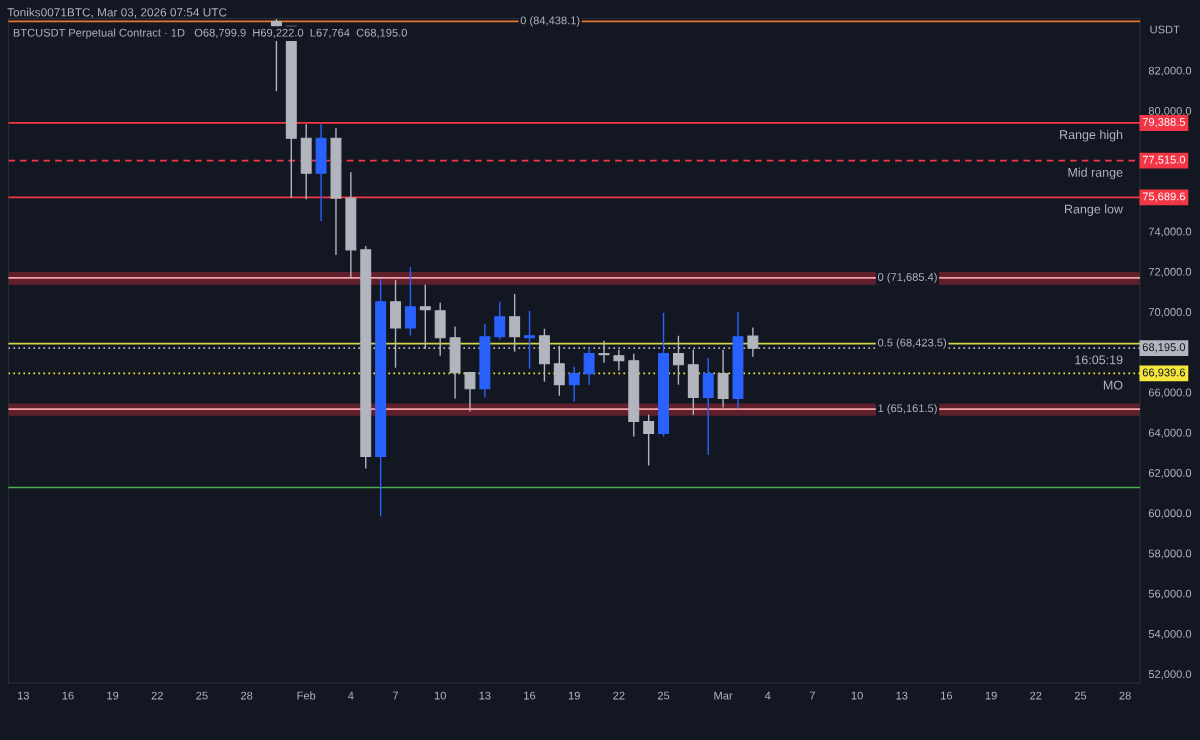  I want to click on annotation: 1 (65,161.5), so click(907, 409).